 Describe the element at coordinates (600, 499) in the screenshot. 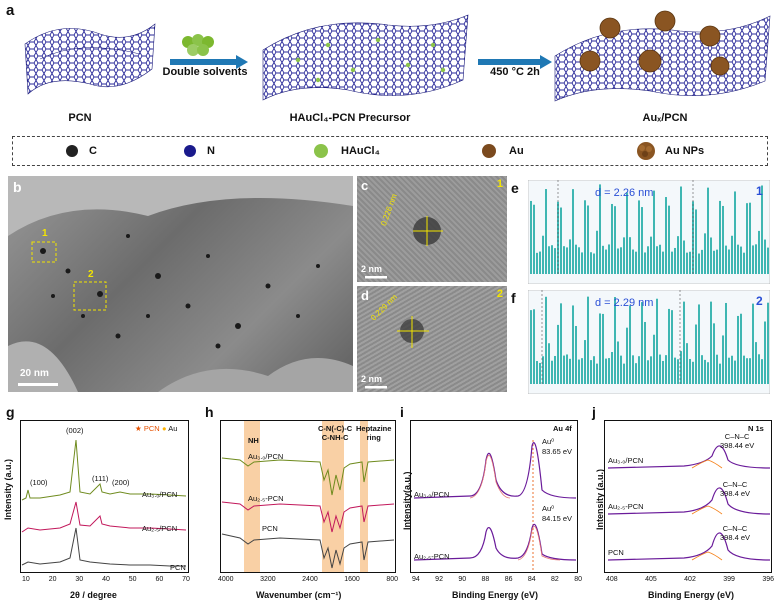

I see `j-ylabel: Intensity (a.u.)` at that location.